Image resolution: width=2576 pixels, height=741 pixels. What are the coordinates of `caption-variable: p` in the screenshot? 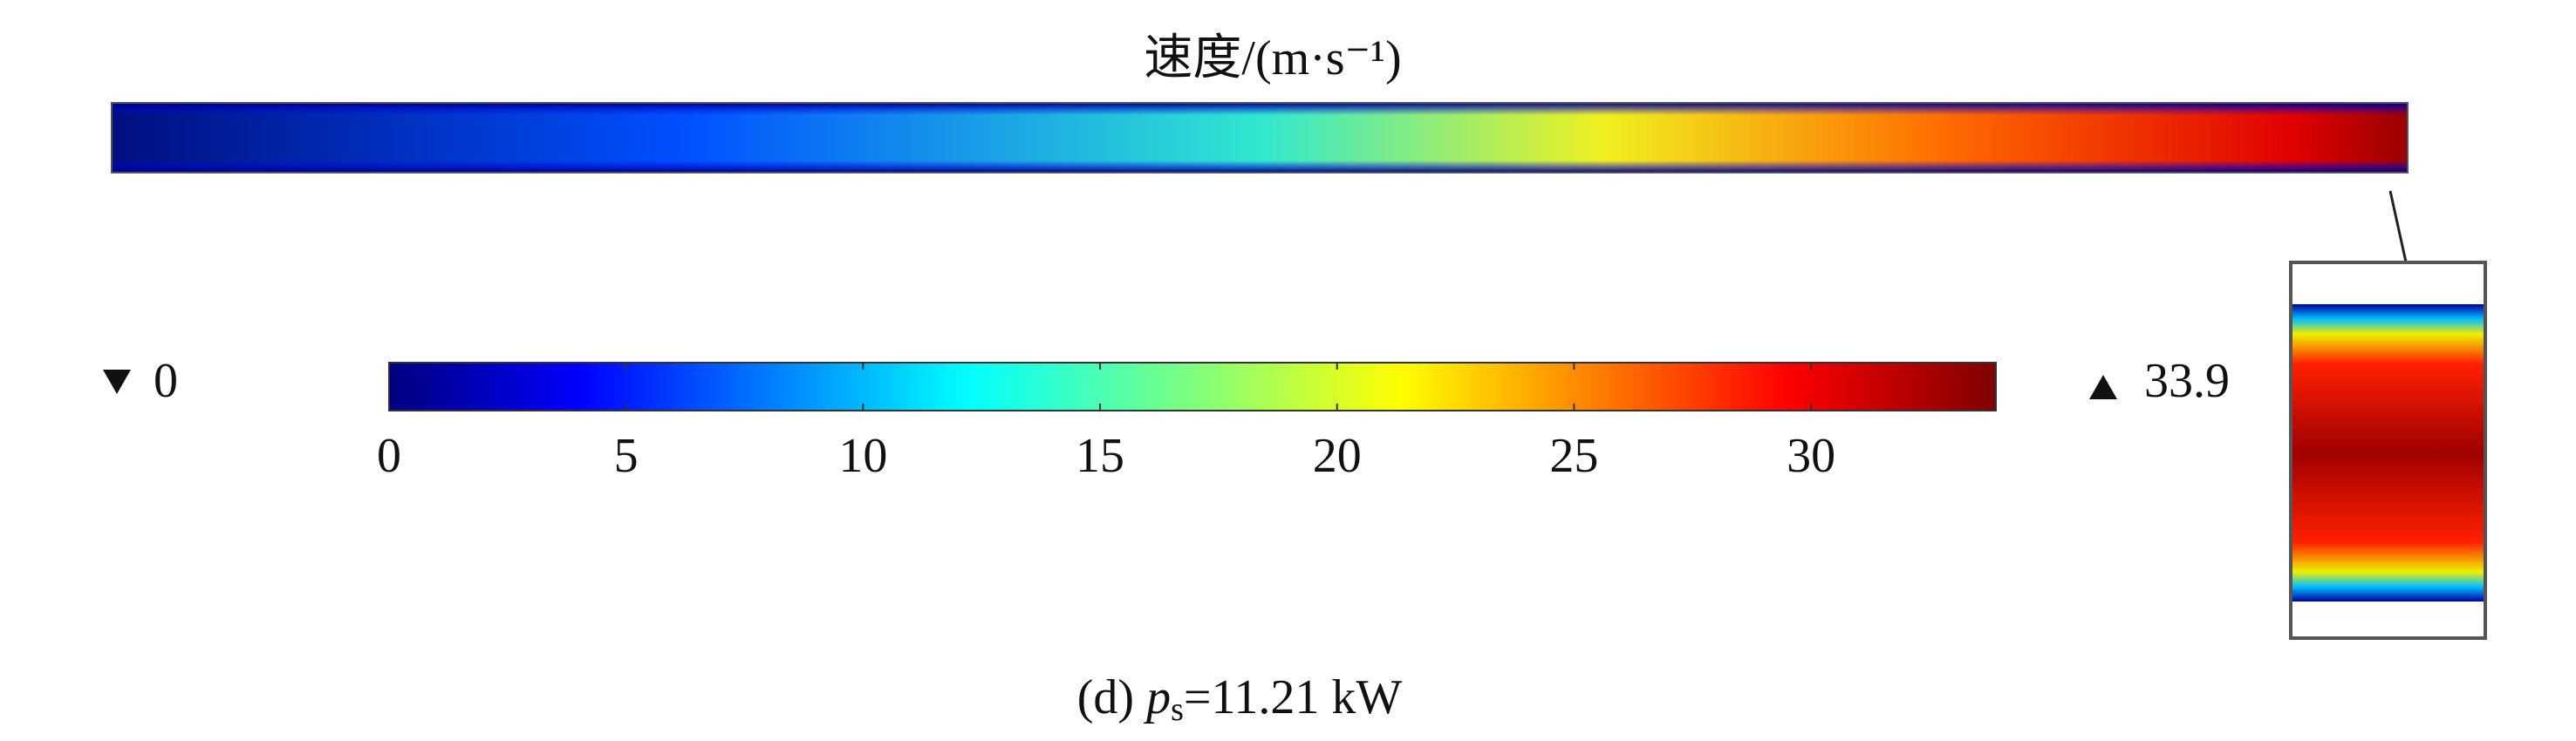 It's located at (1157, 697).